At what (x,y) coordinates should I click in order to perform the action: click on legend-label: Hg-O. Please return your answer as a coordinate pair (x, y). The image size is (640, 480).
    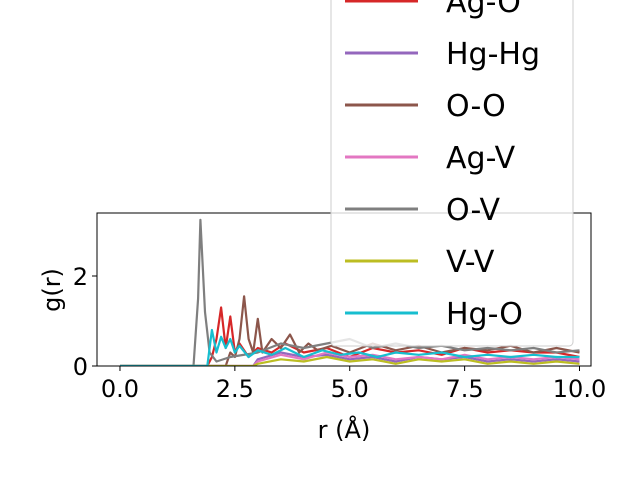
    Looking at the image, I should click on (484, 314).